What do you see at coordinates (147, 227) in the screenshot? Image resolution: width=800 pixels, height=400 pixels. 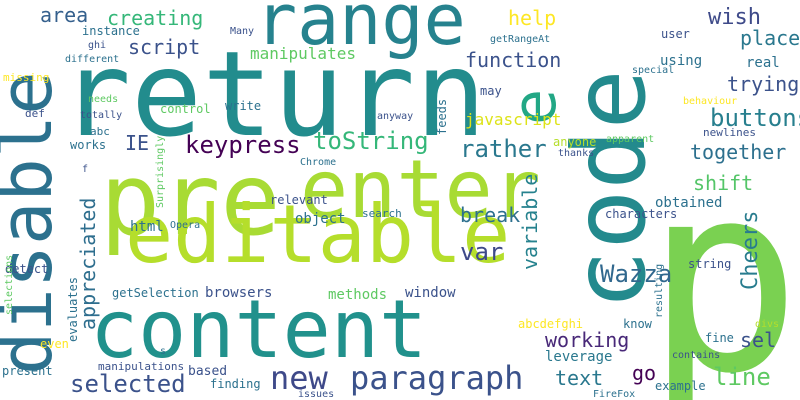 I see `word-html: html` at bounding box center [147, 227].